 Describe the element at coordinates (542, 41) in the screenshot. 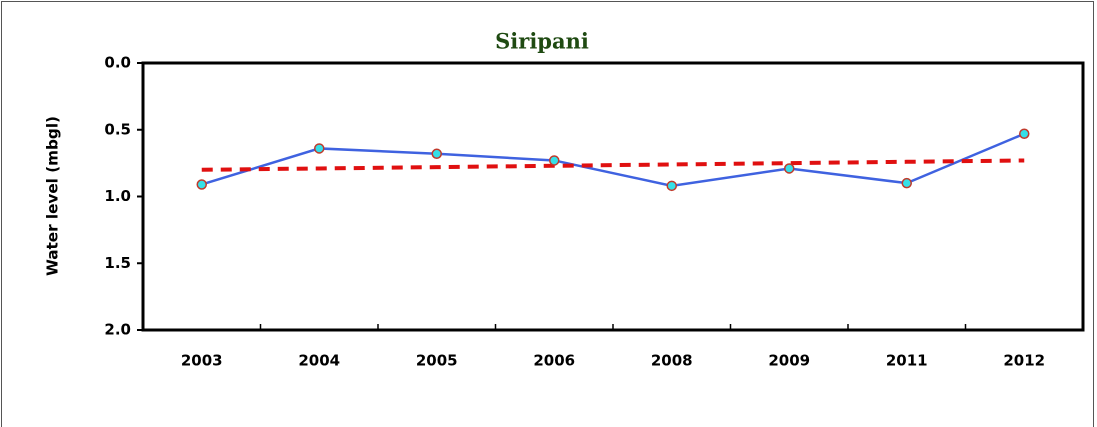

I see `chart-title: Siripani` at that location.